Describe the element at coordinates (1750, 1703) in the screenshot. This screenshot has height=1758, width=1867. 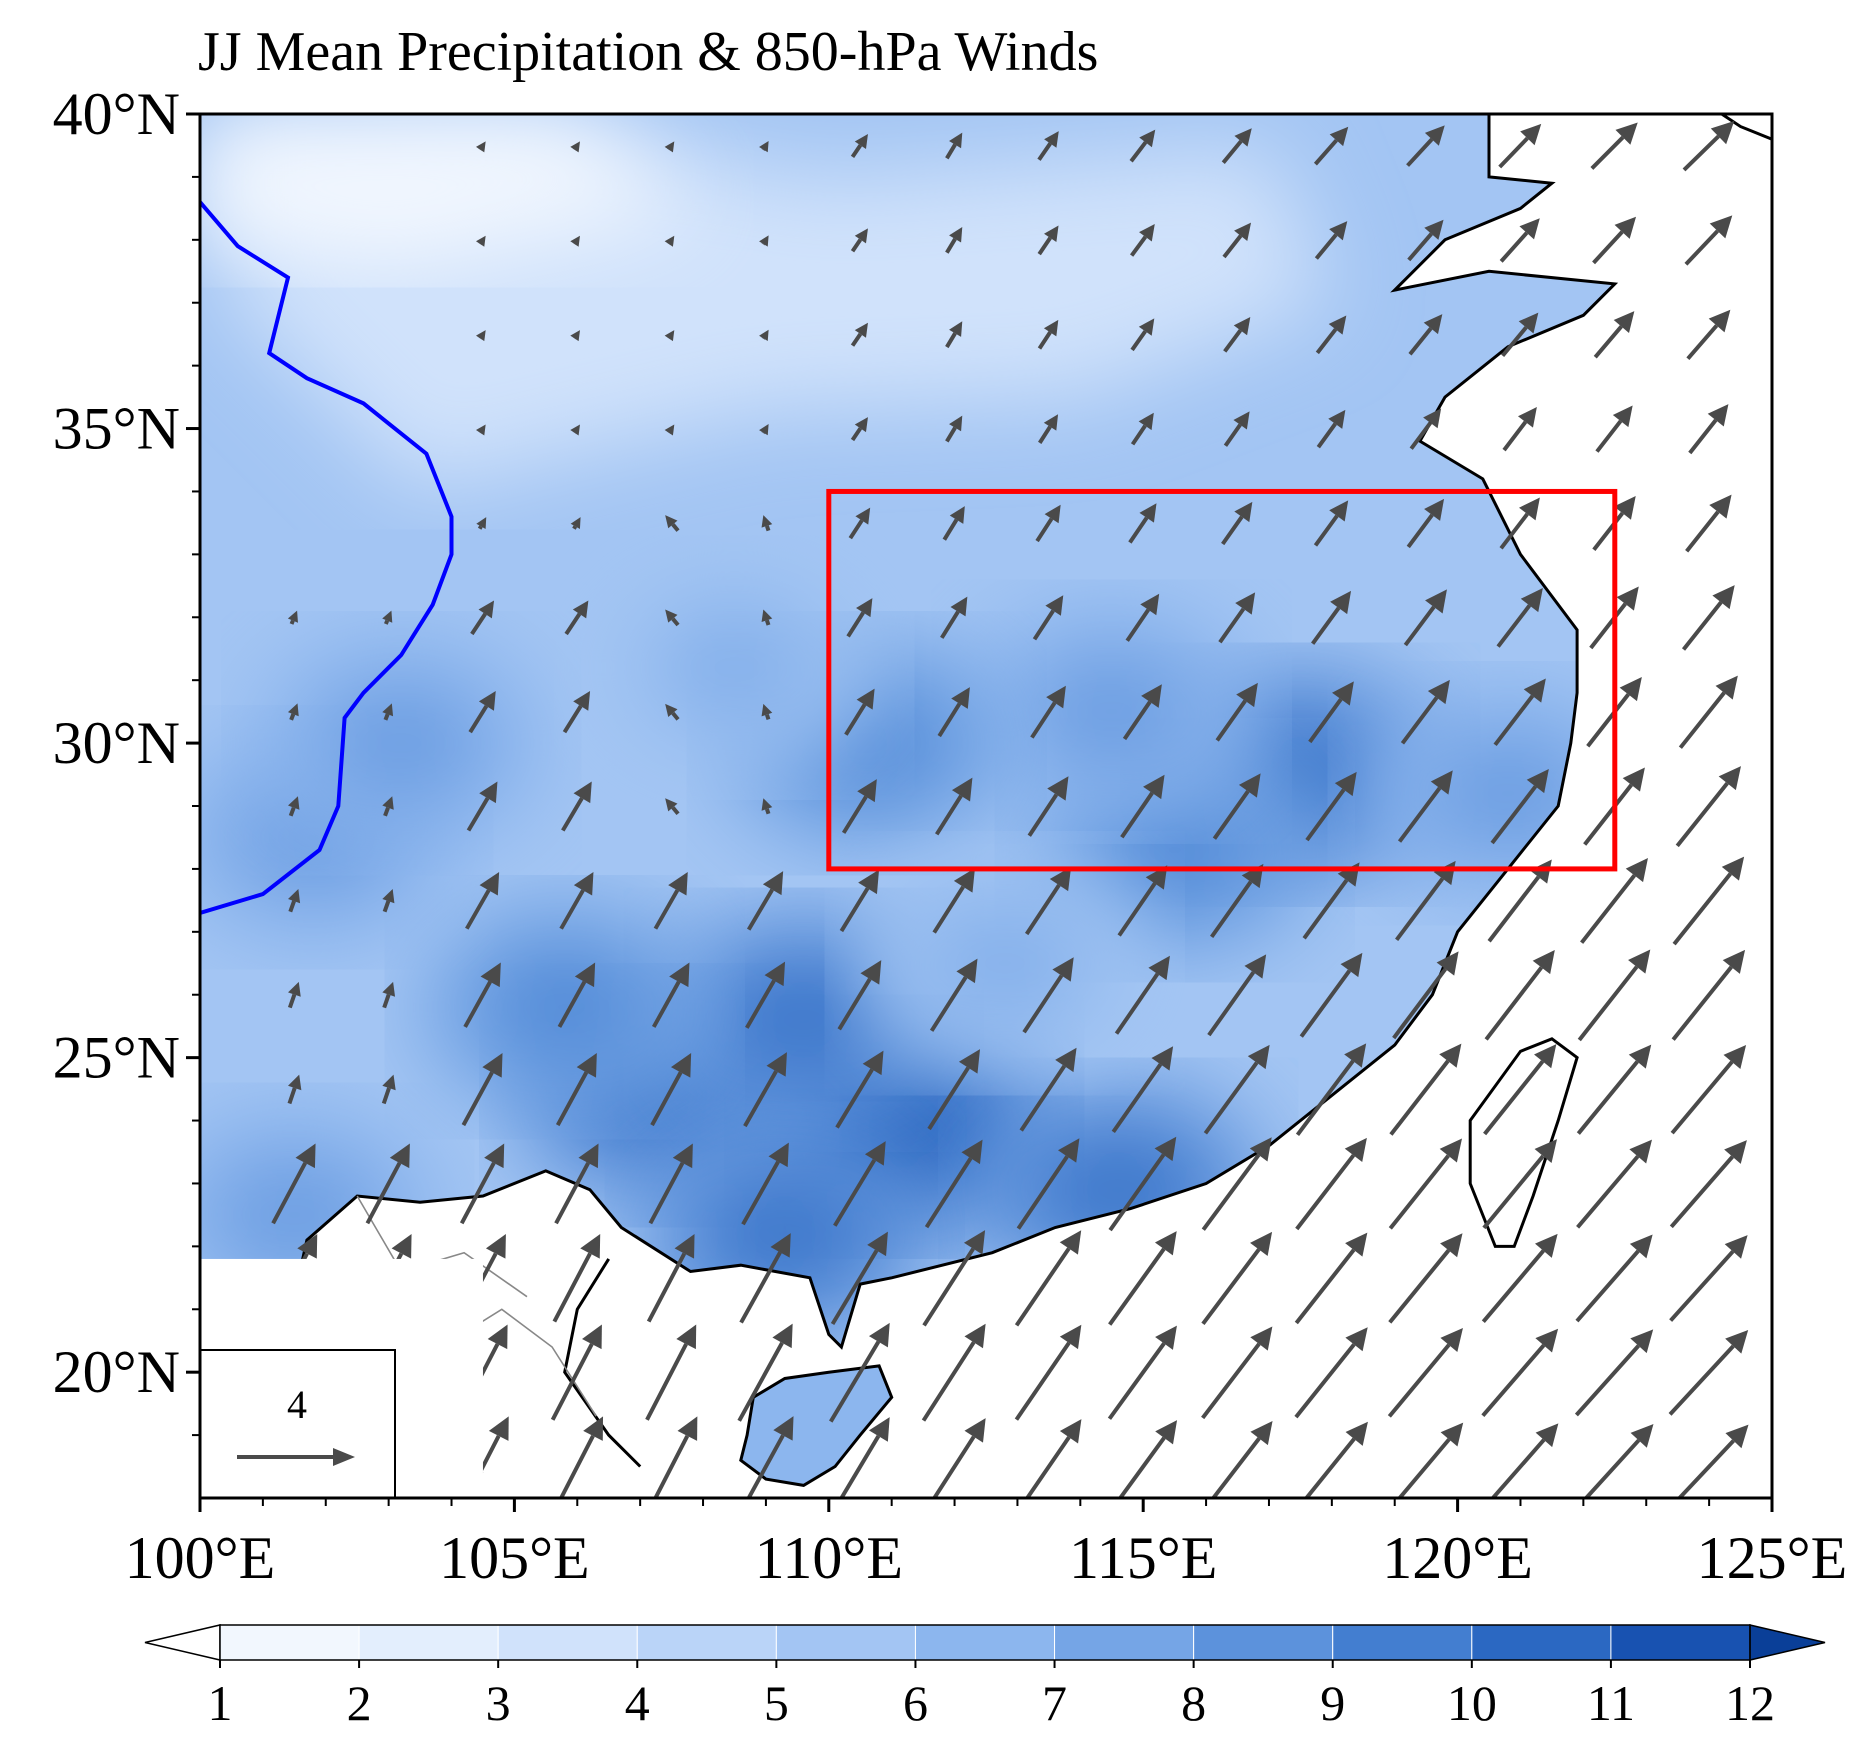
I see `colorbar-label: 12` at that location.